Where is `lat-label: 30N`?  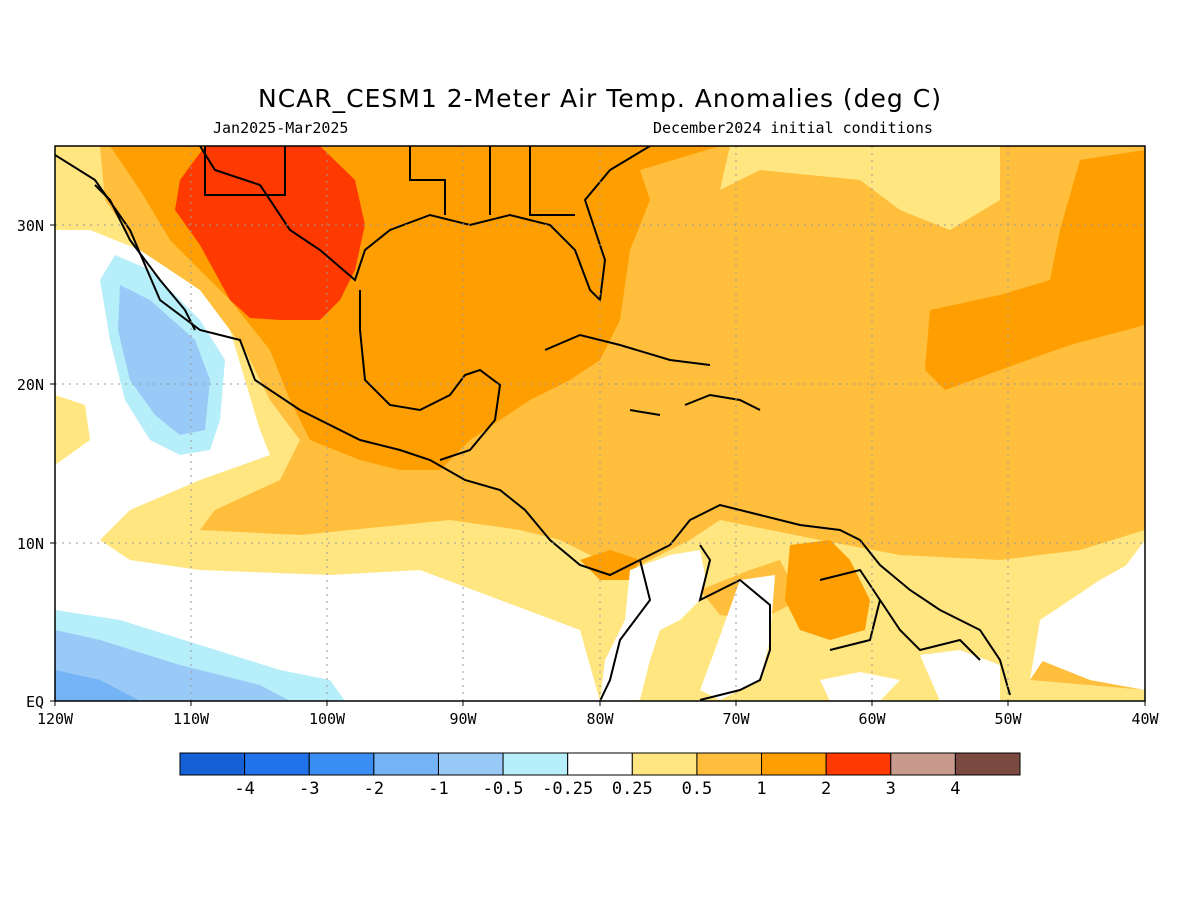
lat-label: 30N is located at coordinates (30, 226).